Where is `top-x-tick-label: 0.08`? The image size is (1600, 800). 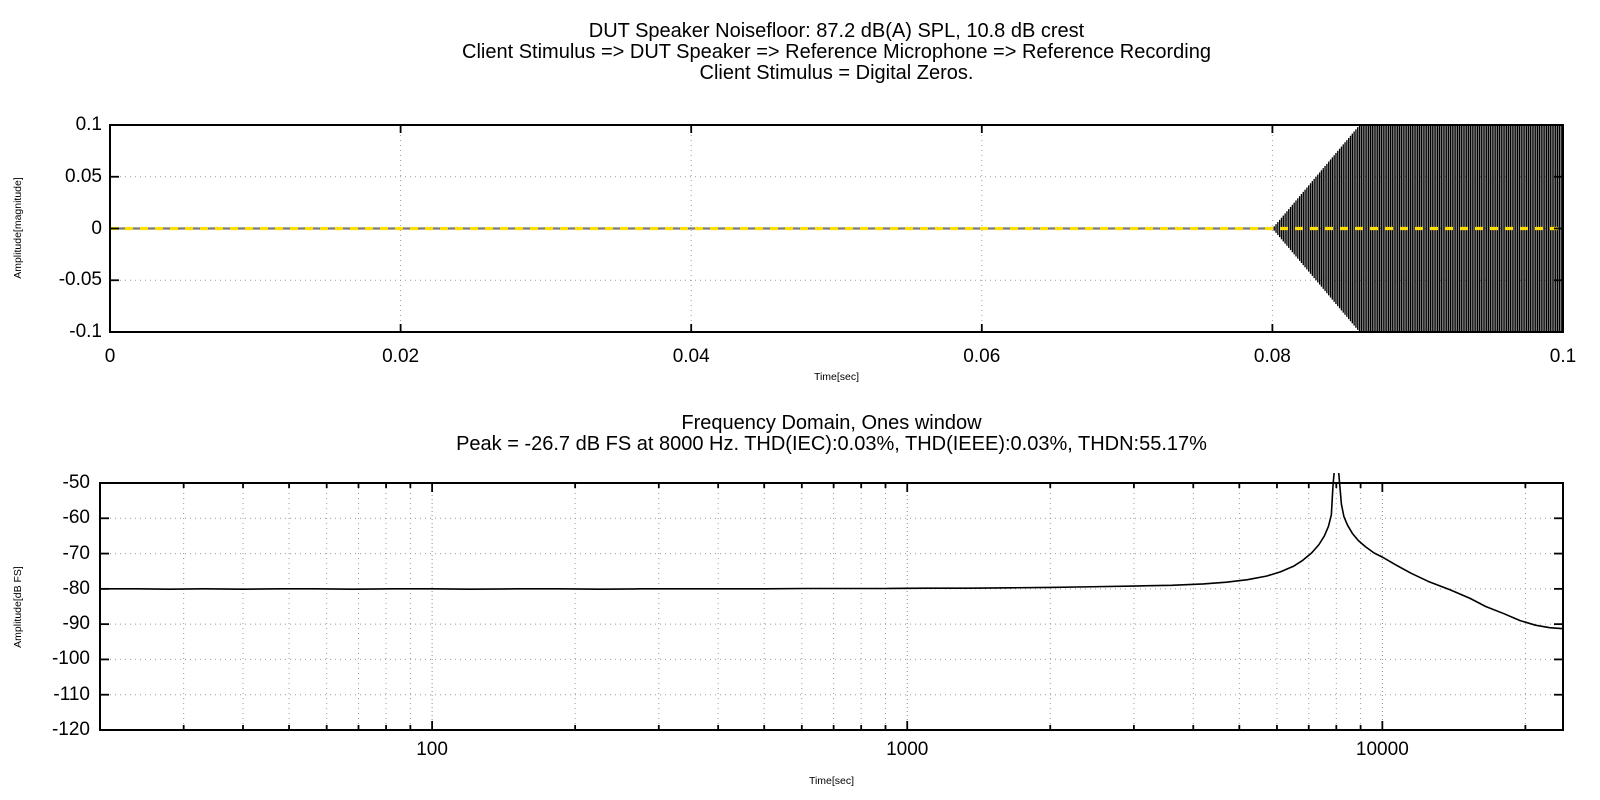
top-x-tick-label: 0.08 is located at coordinates (1272, 356).